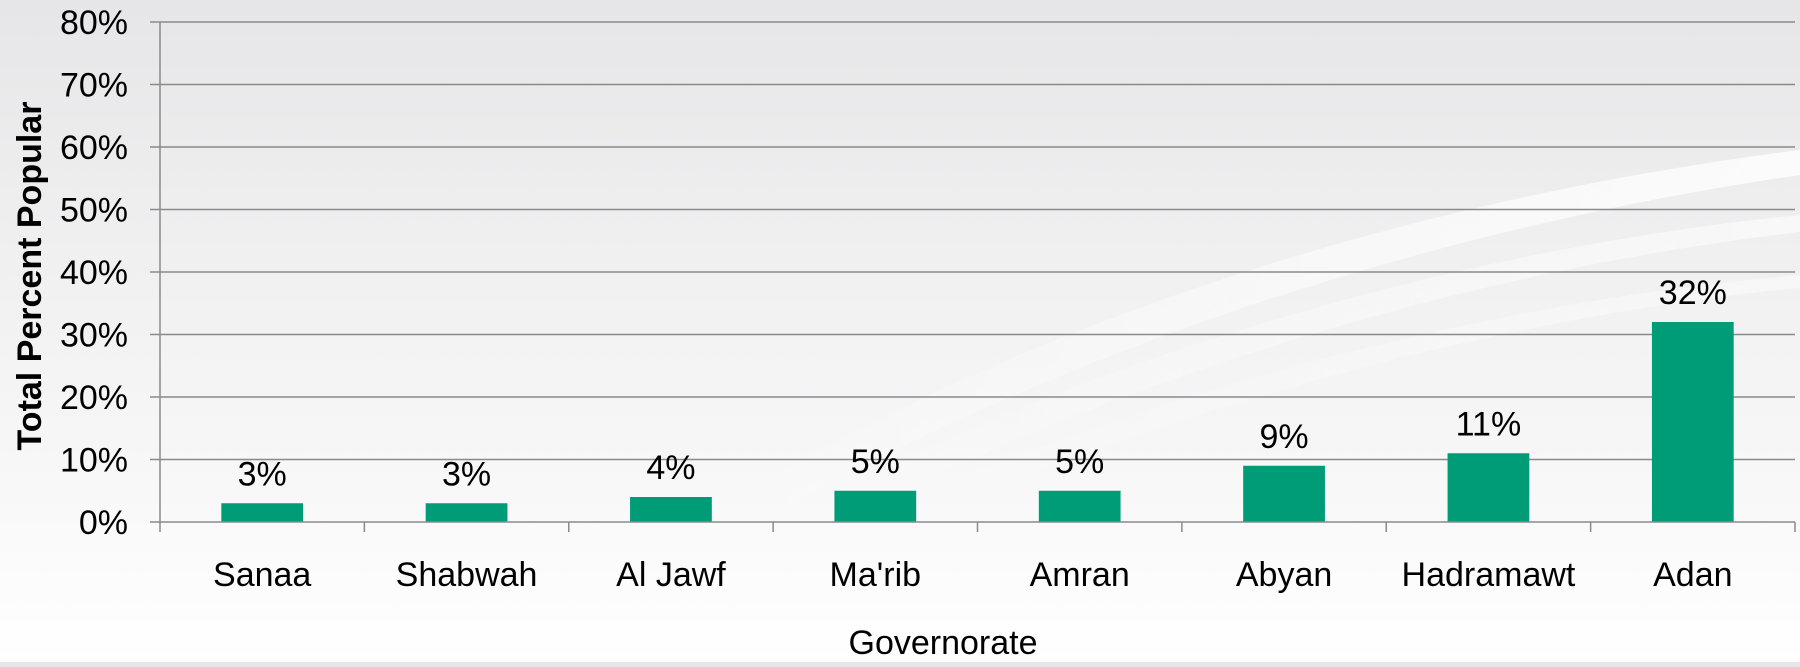  I want to click on x-tick-label: Amran, so click(1080, 575).